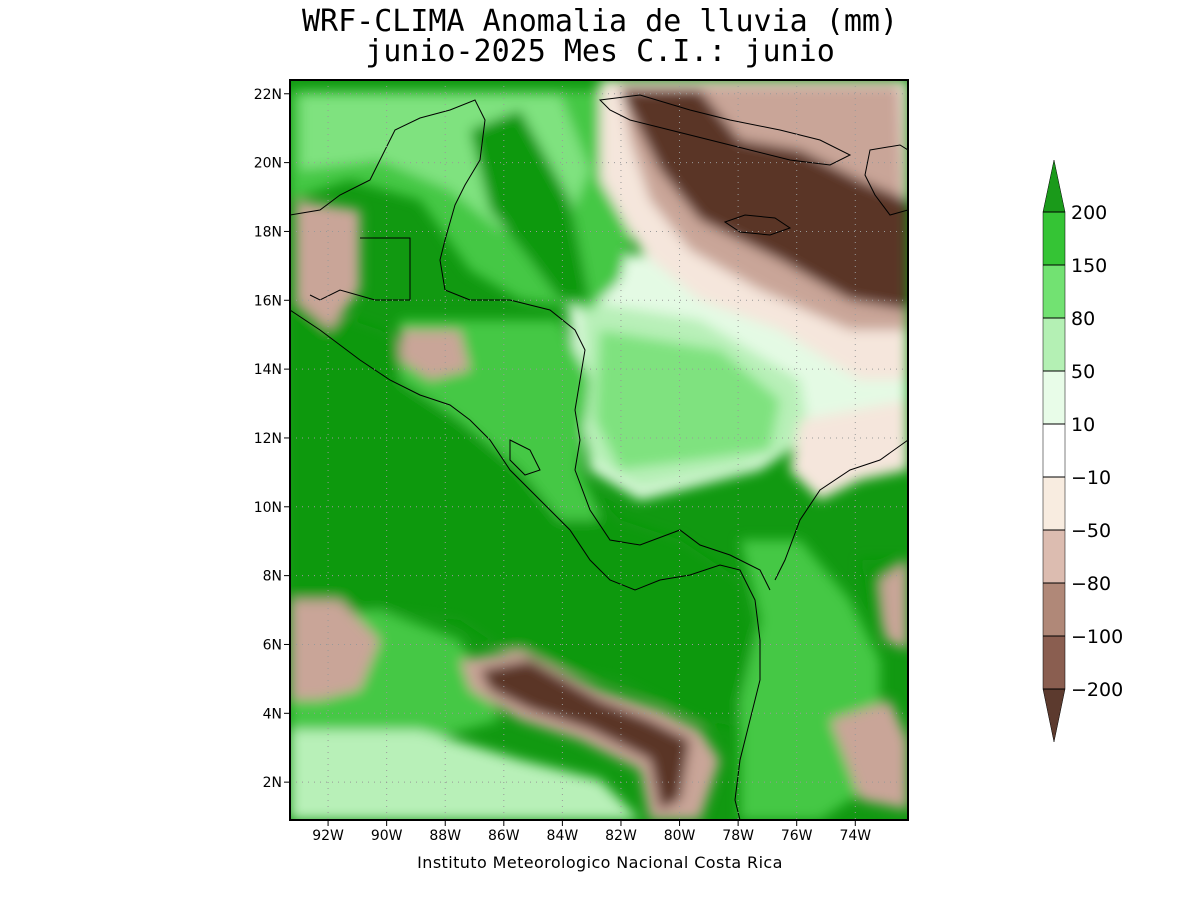 The width and height of the screenshot is (1200, 900). I want to click on x-tick-label: 86W, so click(504, 836).